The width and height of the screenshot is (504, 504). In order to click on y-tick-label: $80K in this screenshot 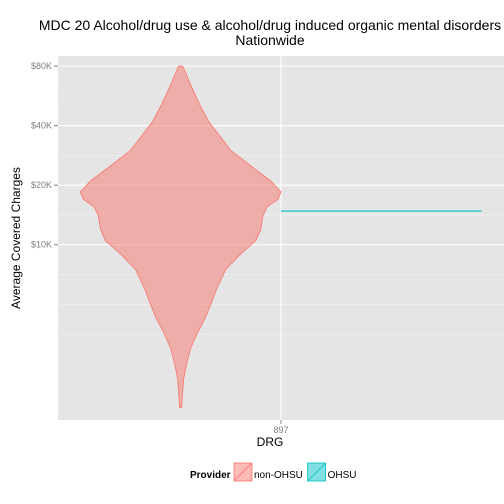, I will do `click(41, 66)`.